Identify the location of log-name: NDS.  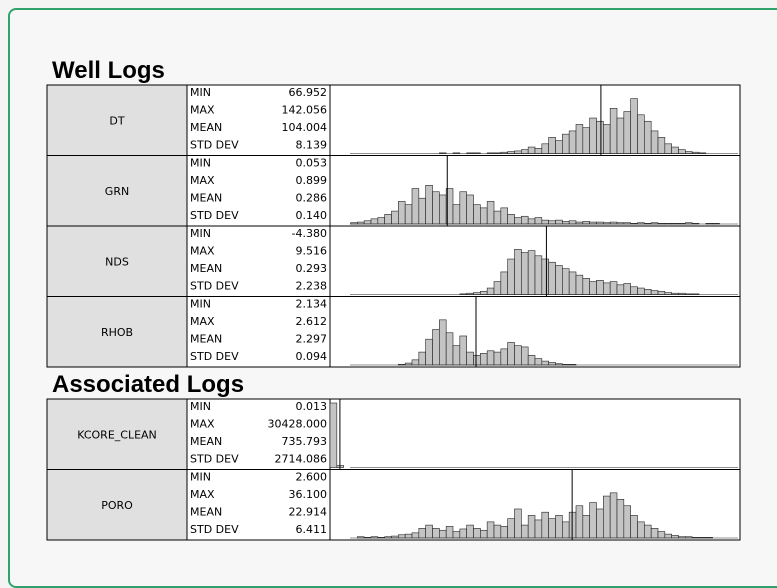
(117, 261).